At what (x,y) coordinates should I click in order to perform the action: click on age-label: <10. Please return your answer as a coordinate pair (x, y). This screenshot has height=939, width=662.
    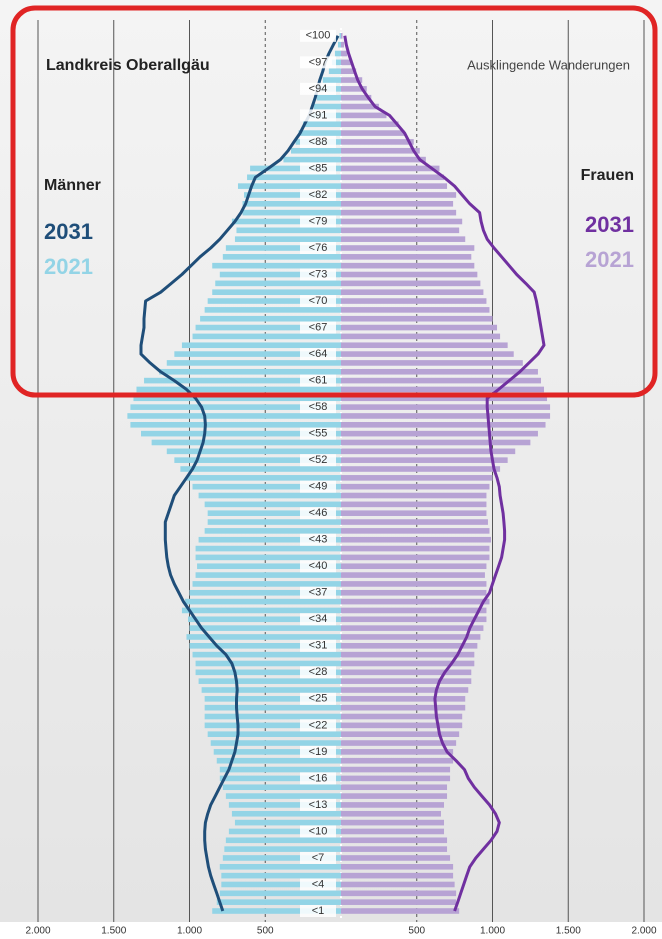
    Looking at the image, I should click on (318, 831).